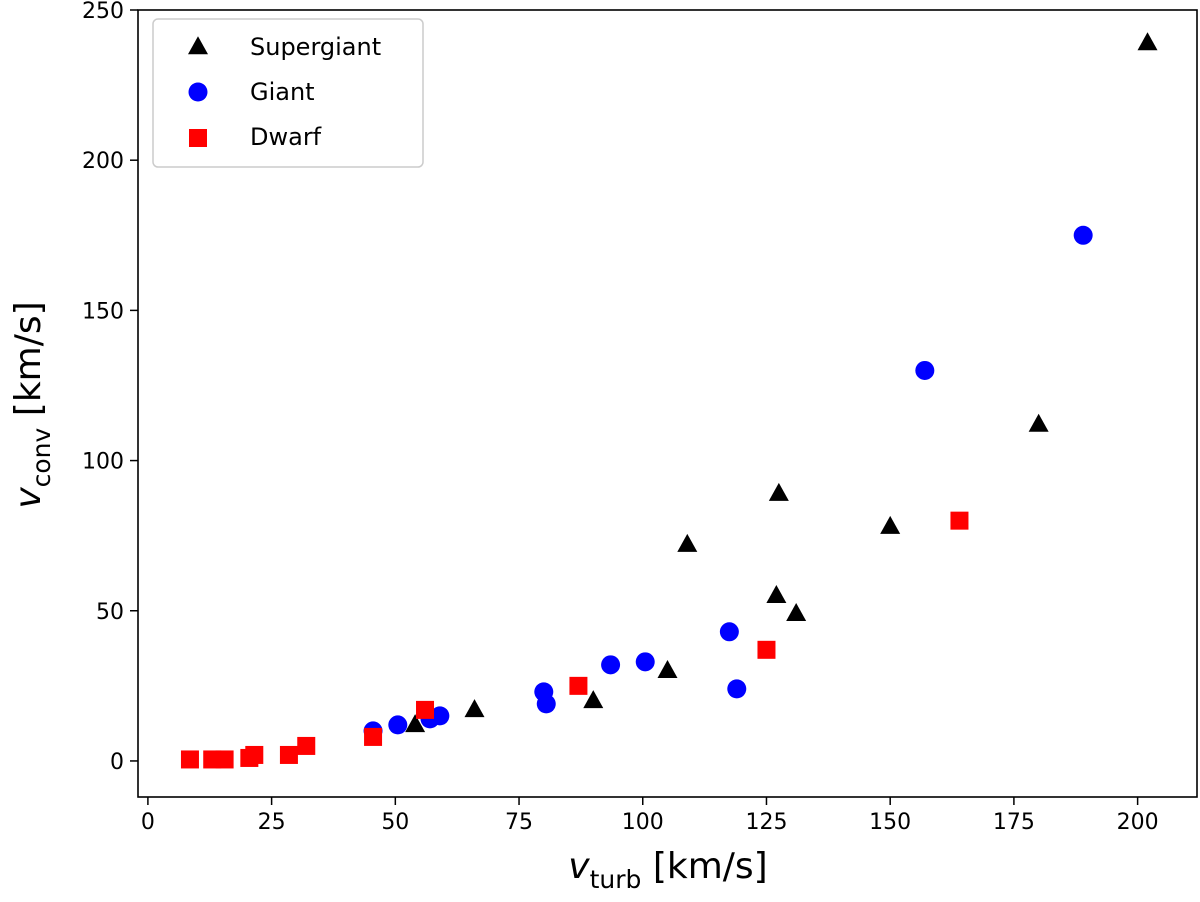 The width and height of the screenshot is (1200, 902). I want to click on x-axis-title: vturb [km/s], so click(667, 870).